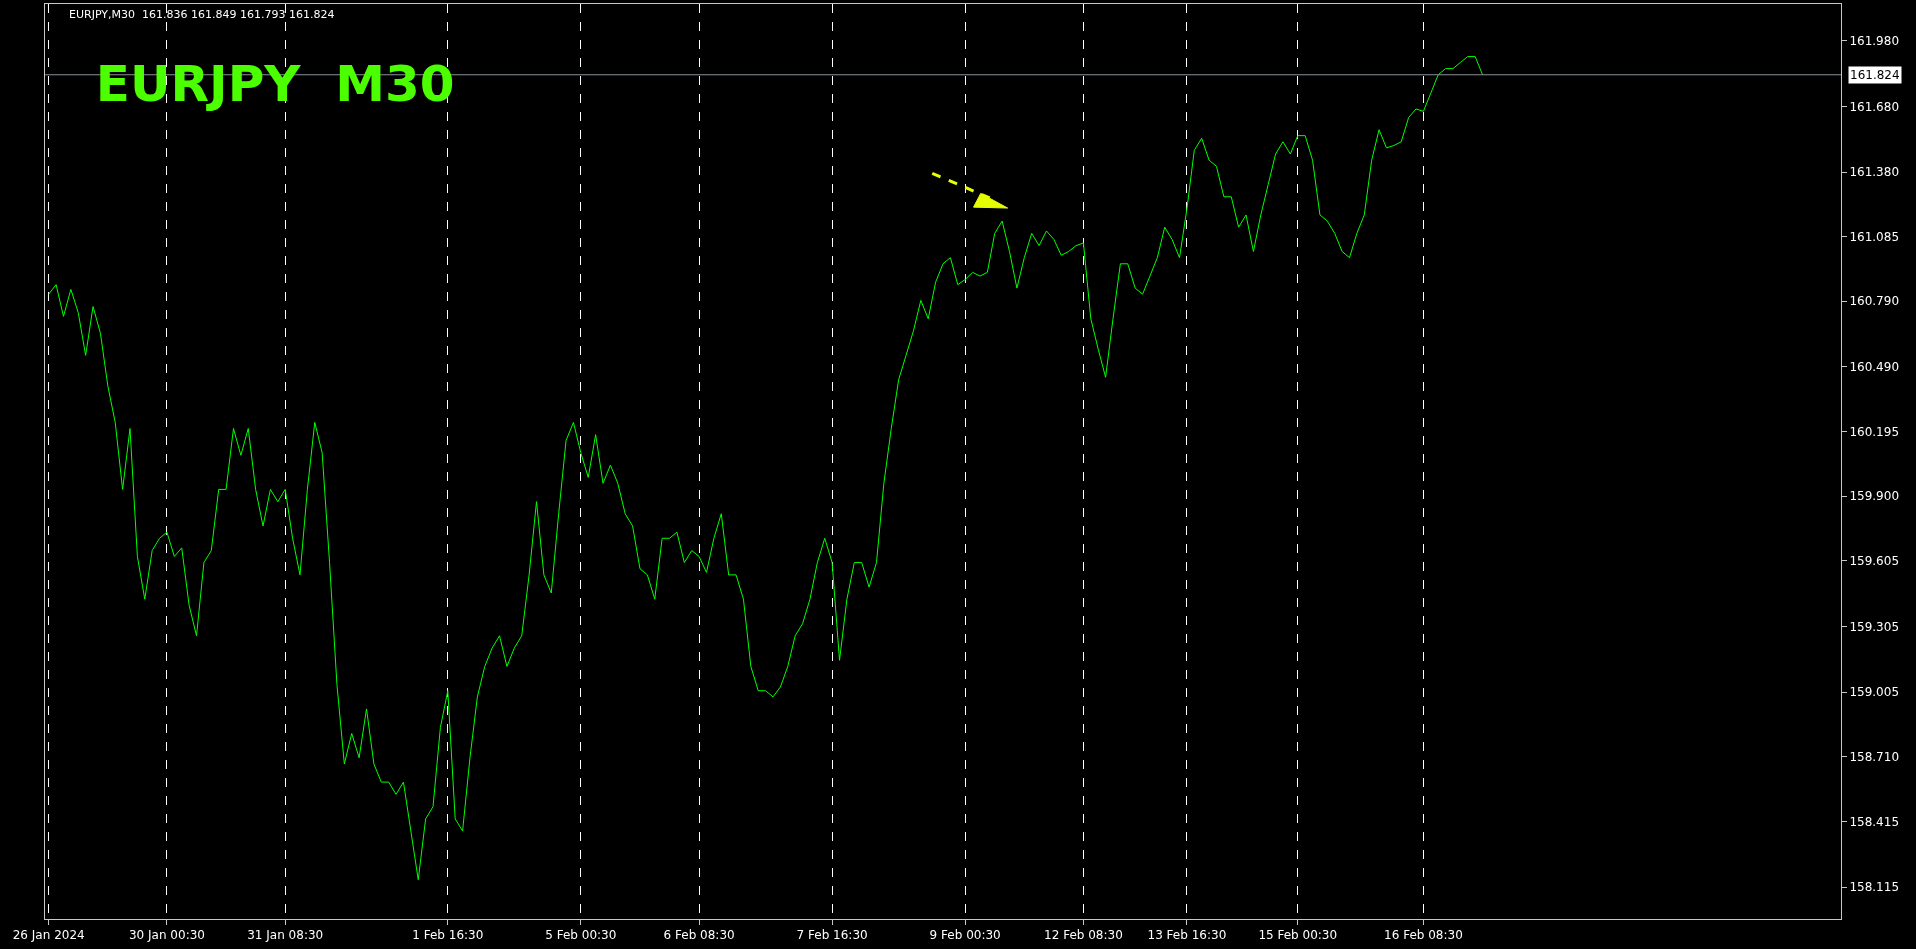 The width and height of the screenshot is (1916, 949). What do you see at coordinates (1874, 561) in the screenshot?
I see `y-tick-label: 159.605` at bounding box center [1874, 561].